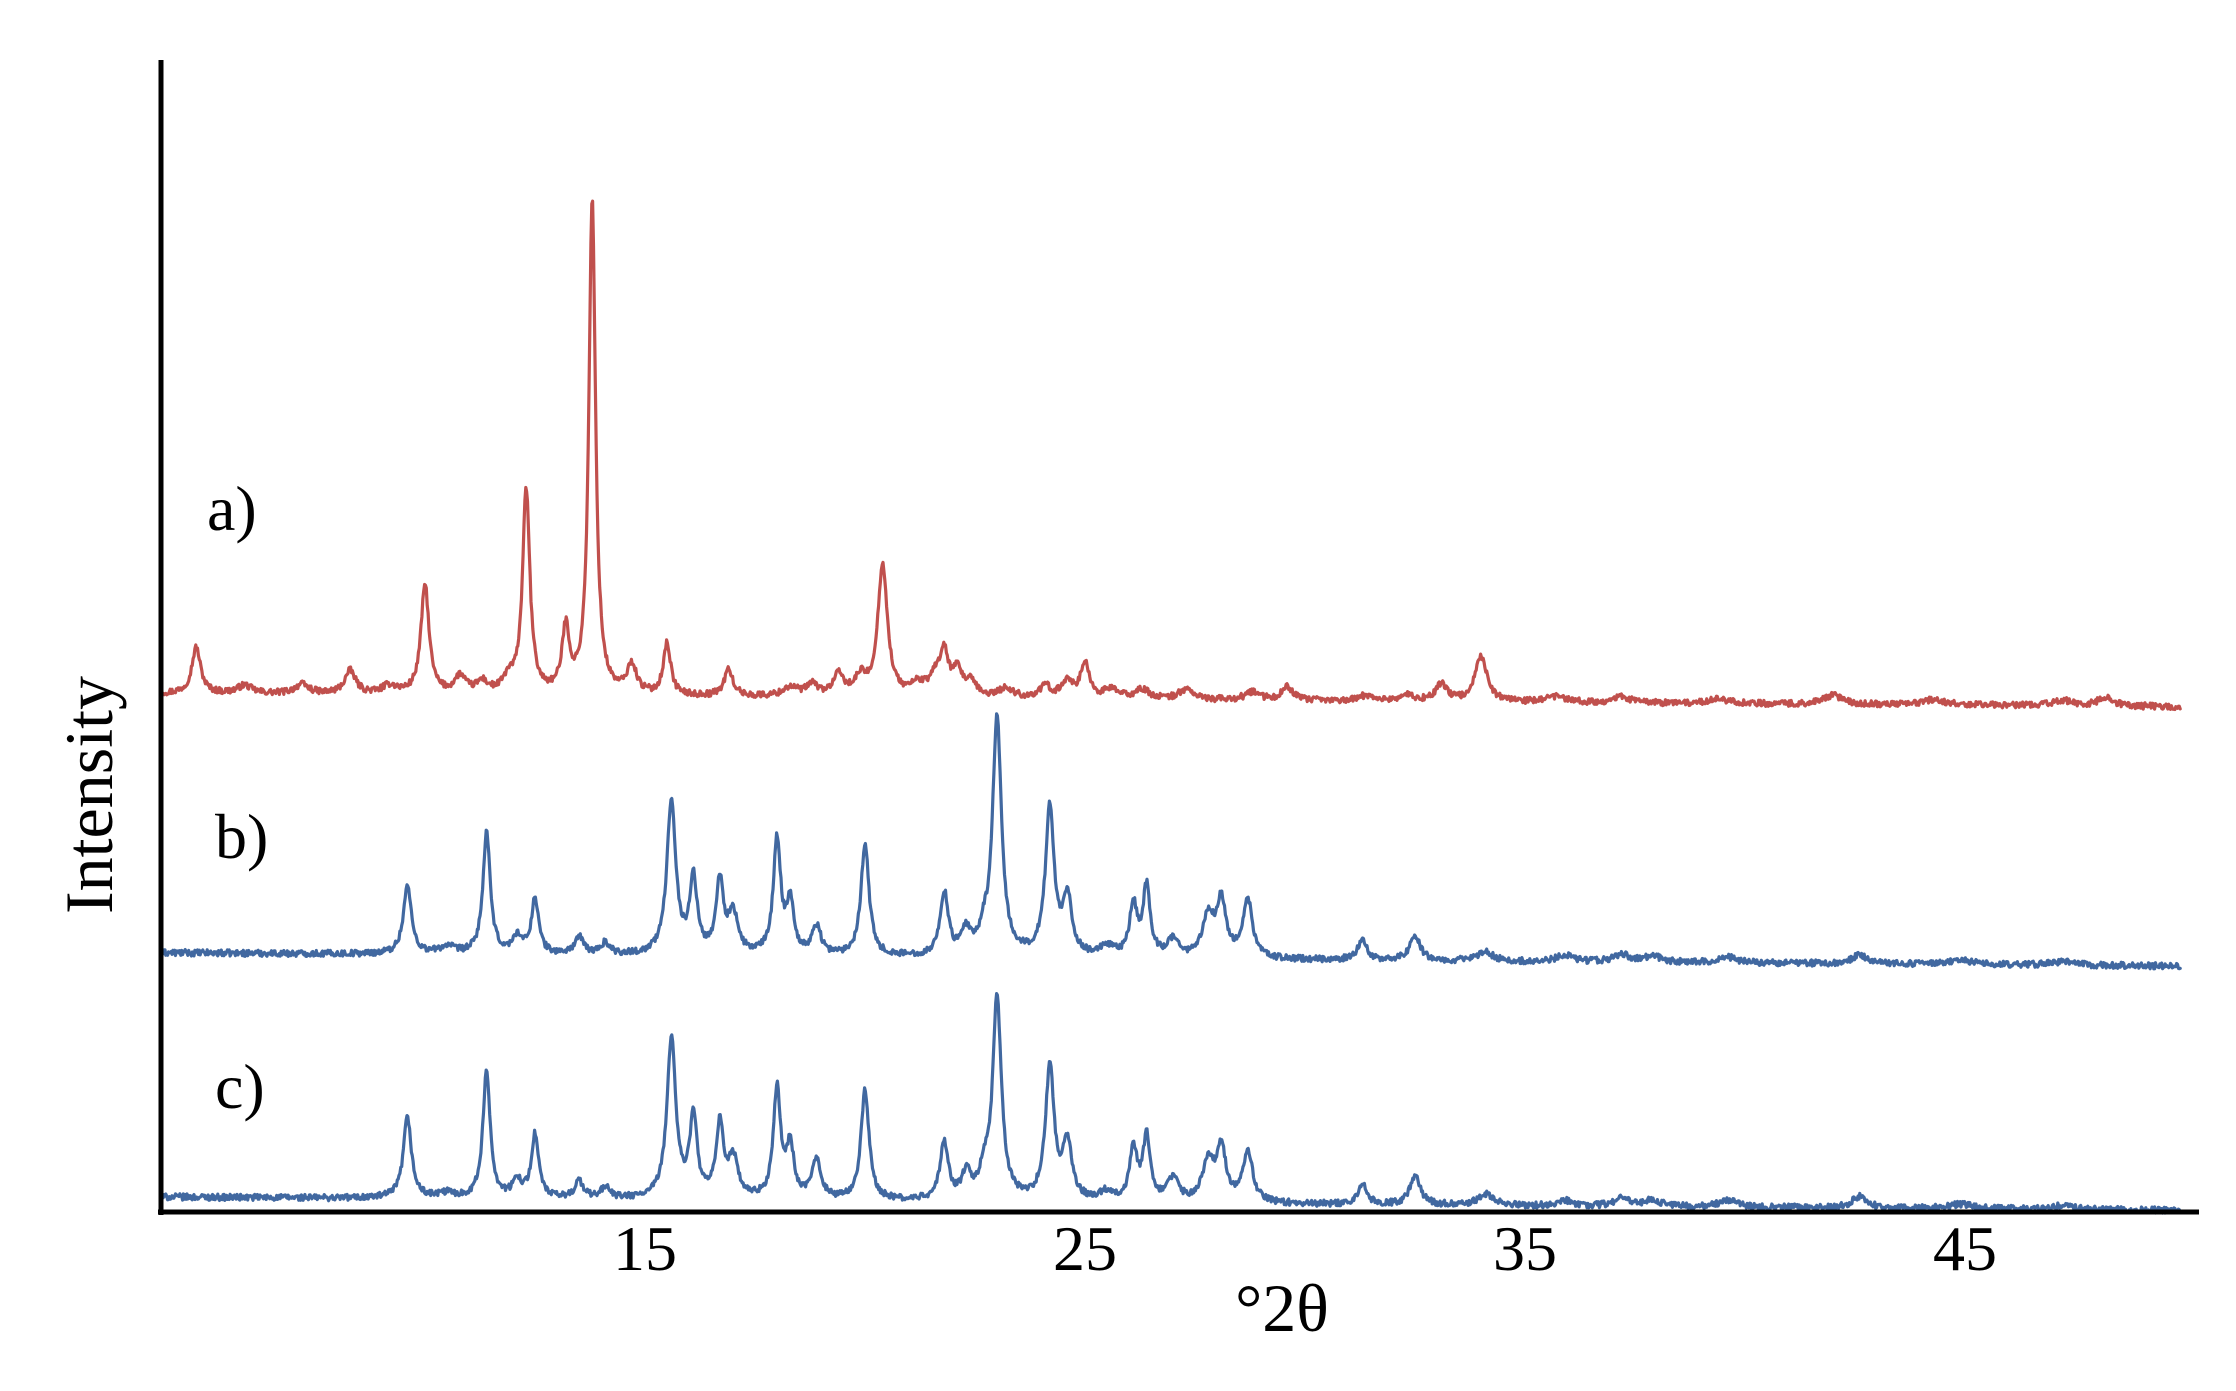  I want to click on series-label-a: a), so click(232, 508).